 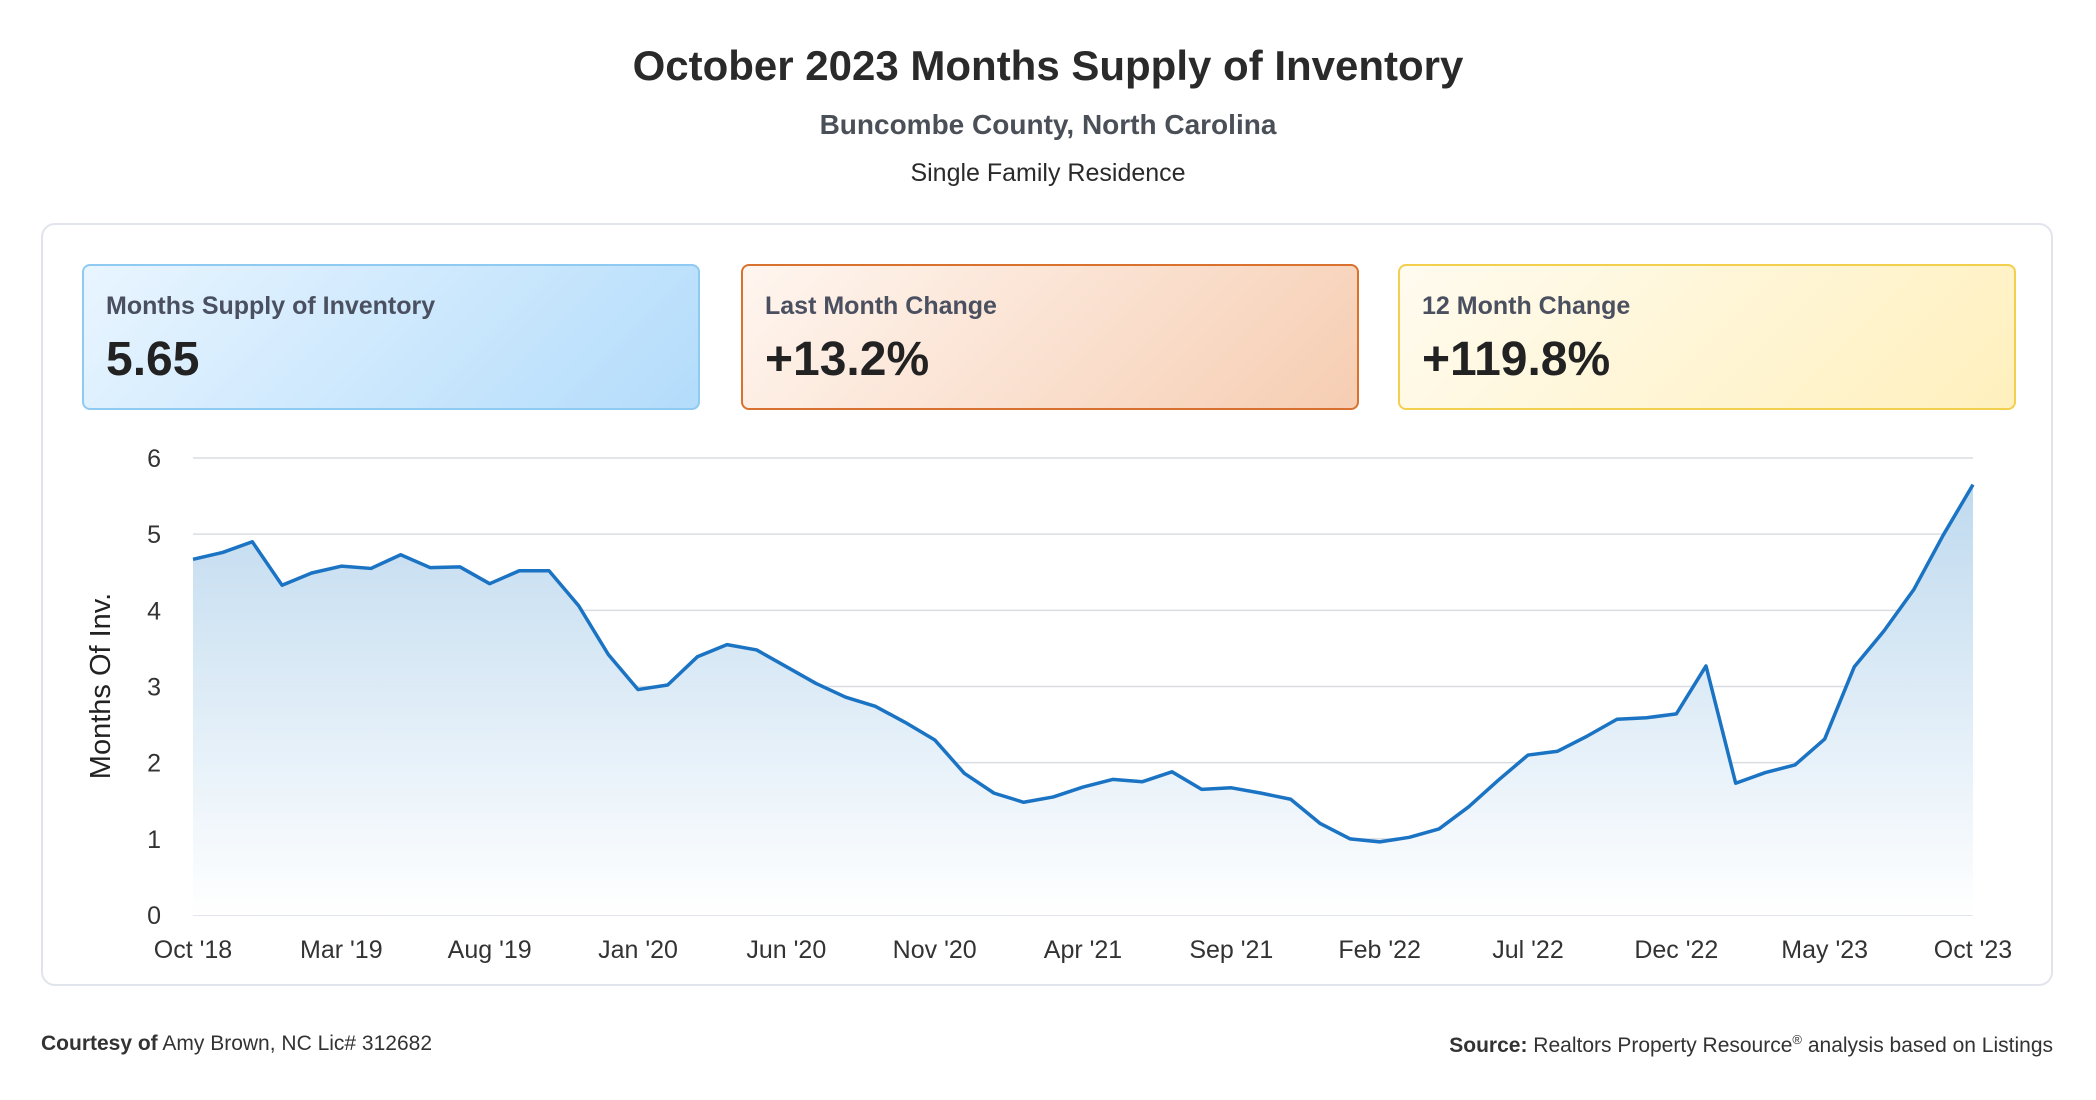 I want to click on y-axis-ticks: 0 1 2 3 4 5 6, so click(x=154, y=687).